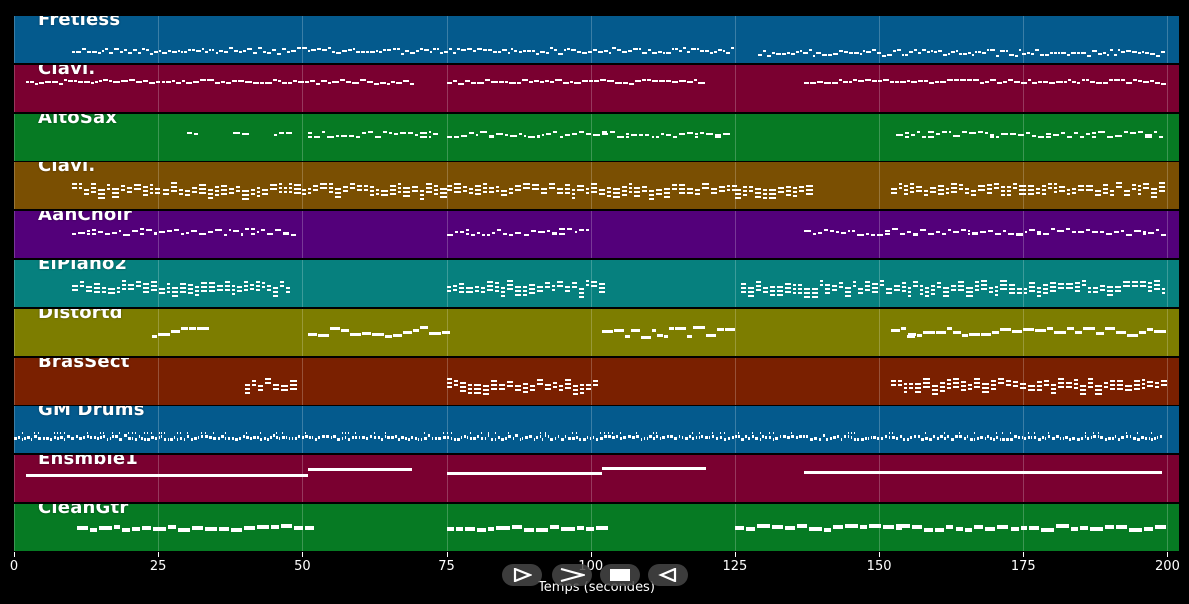 The width and height of the screenshot is (1189, 604). I want to click on fast-forward-button, so click(572, 575).